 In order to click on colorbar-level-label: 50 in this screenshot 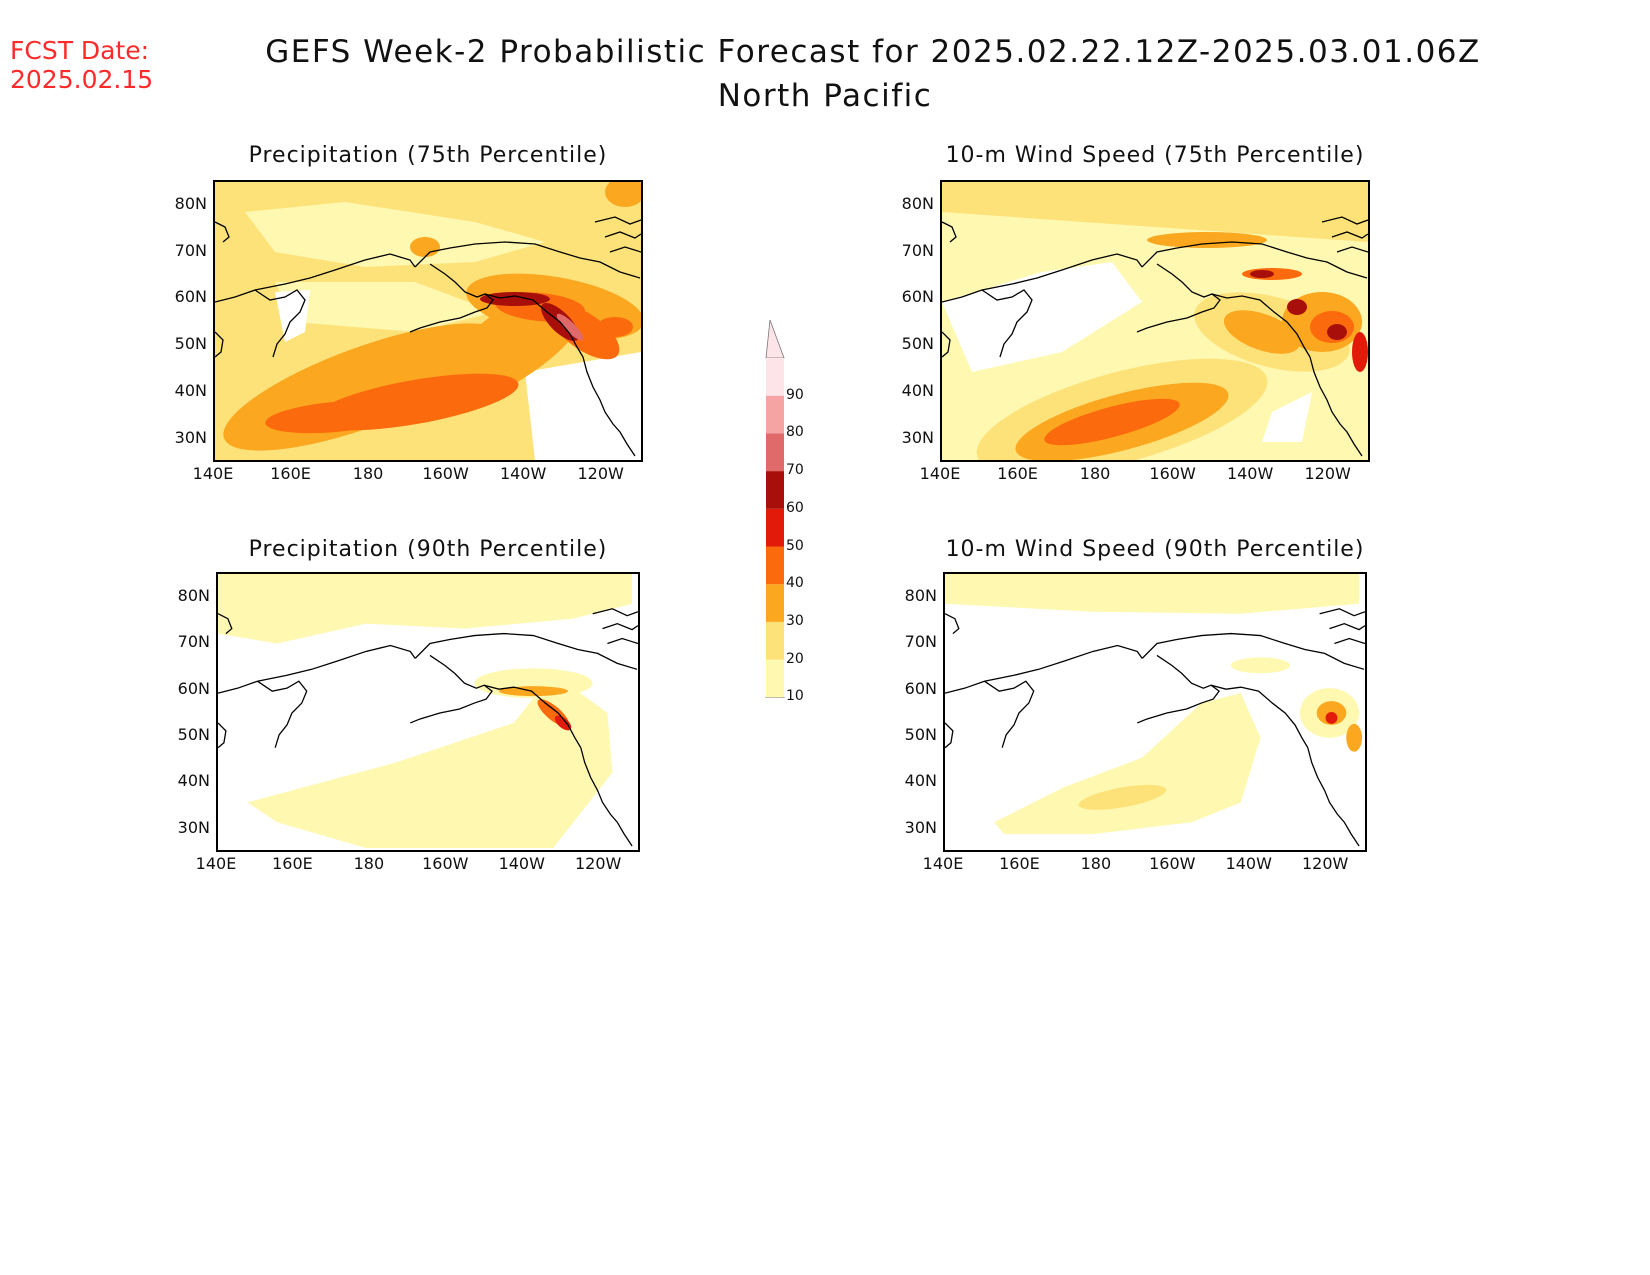, I will do `click(795, 545)`.